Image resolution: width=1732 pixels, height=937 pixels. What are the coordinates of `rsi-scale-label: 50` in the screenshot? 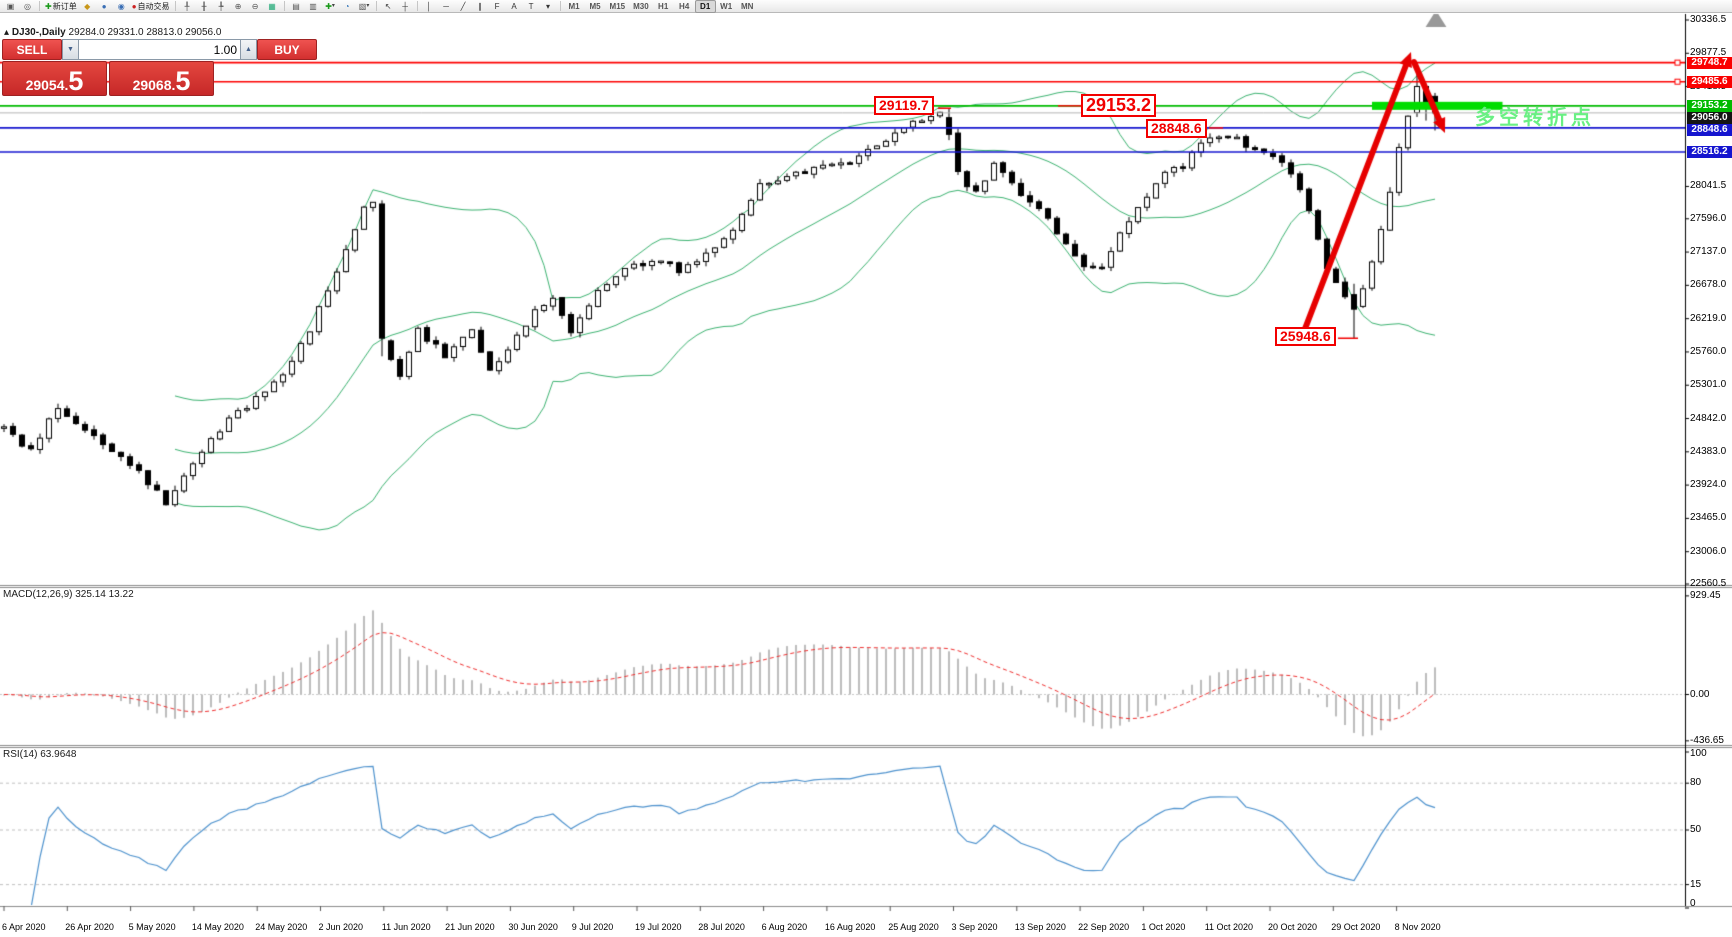 It's located at (1696, 829).